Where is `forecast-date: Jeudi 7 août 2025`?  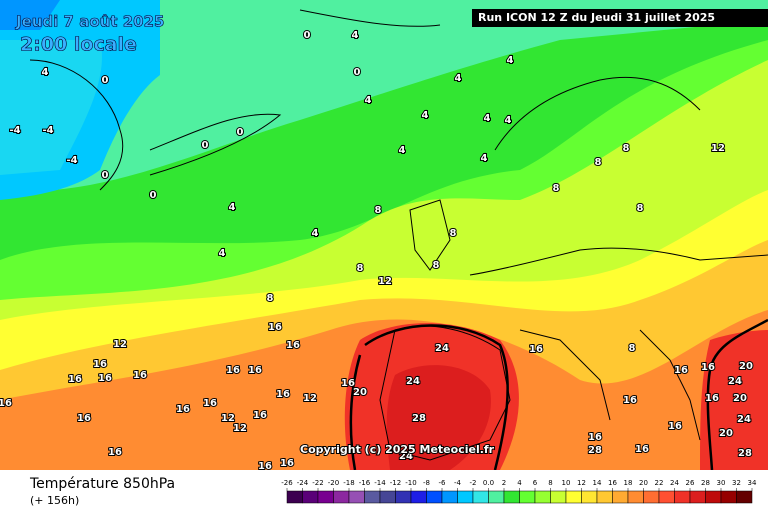 forecast-date: Jeudi 7 août 2025 is located at coordinates (89, 22).